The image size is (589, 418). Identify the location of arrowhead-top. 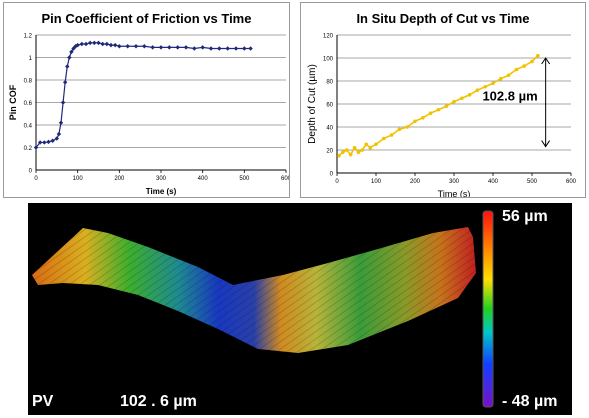
(546, 61).